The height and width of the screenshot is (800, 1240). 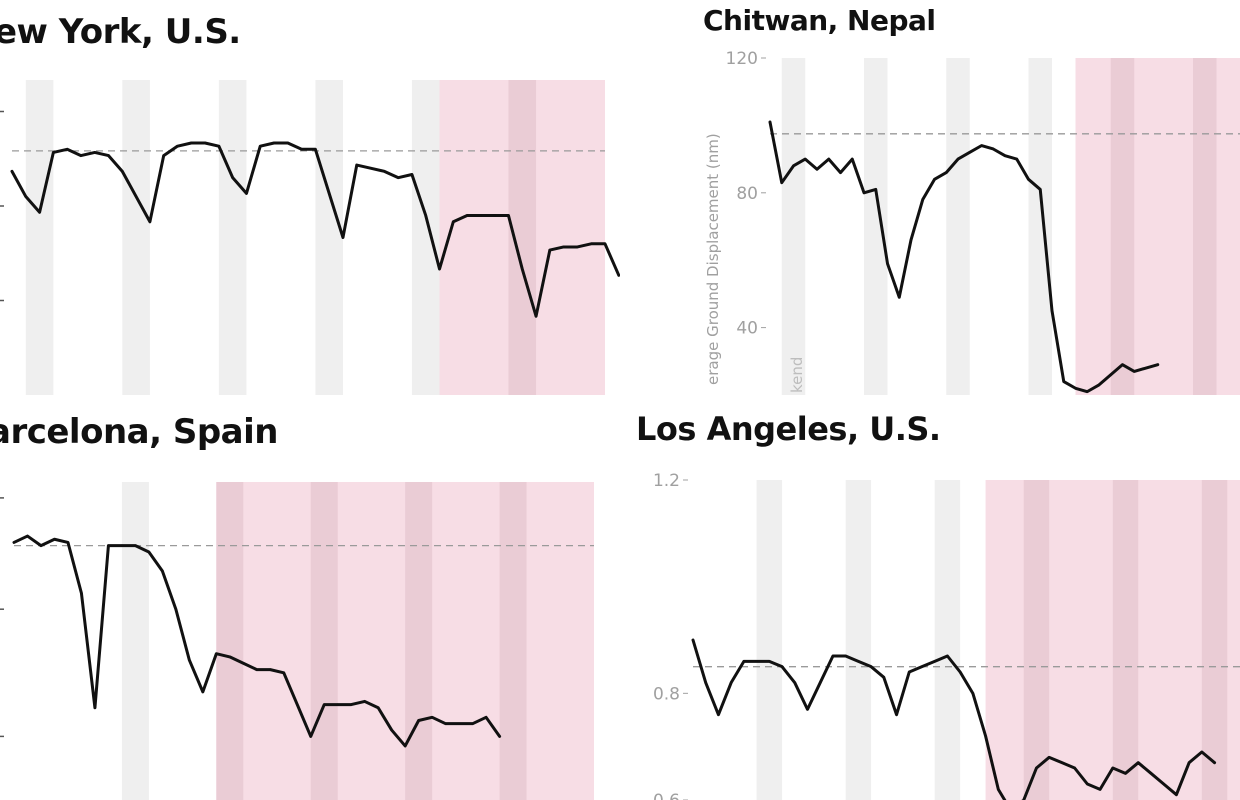 I want to click on y-tick-label: 1.2, so click(x=666, y=481).